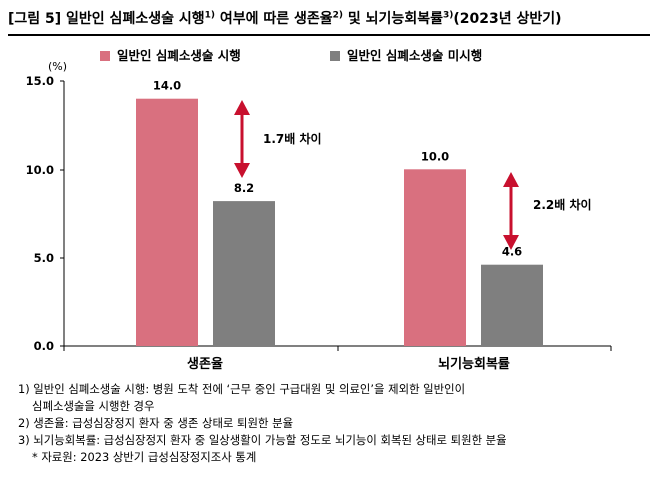 The height and width of the screenshot is (481, 658). Describe the element at coordinates (44, 346) in the screenshot. I see `y-tick-label: 0.0` at that location.